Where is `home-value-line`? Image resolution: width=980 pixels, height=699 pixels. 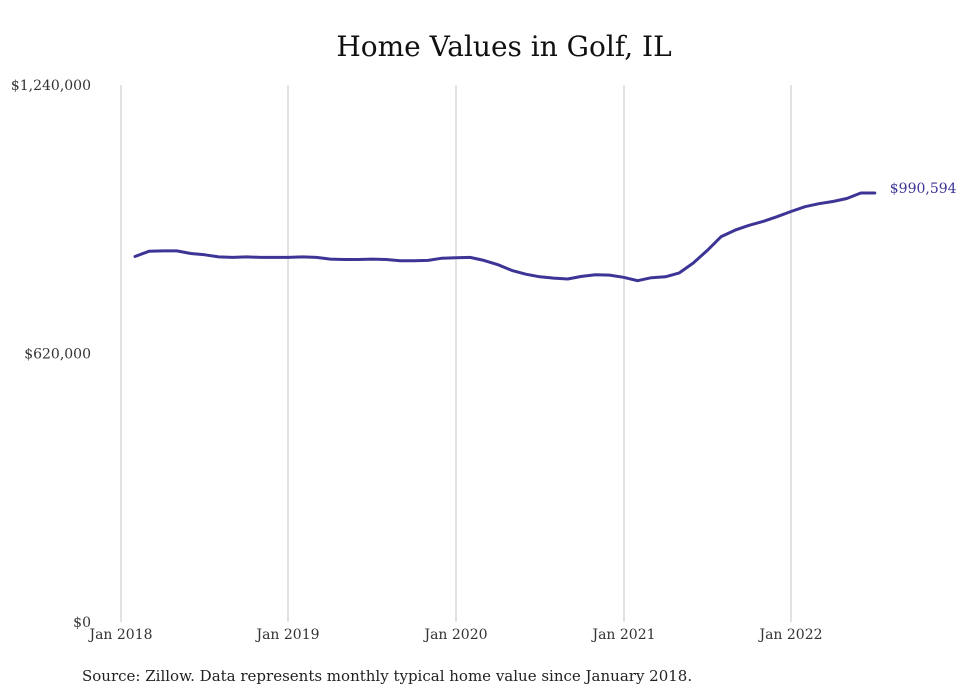 home-value-line is located at coordinates (505, 237).